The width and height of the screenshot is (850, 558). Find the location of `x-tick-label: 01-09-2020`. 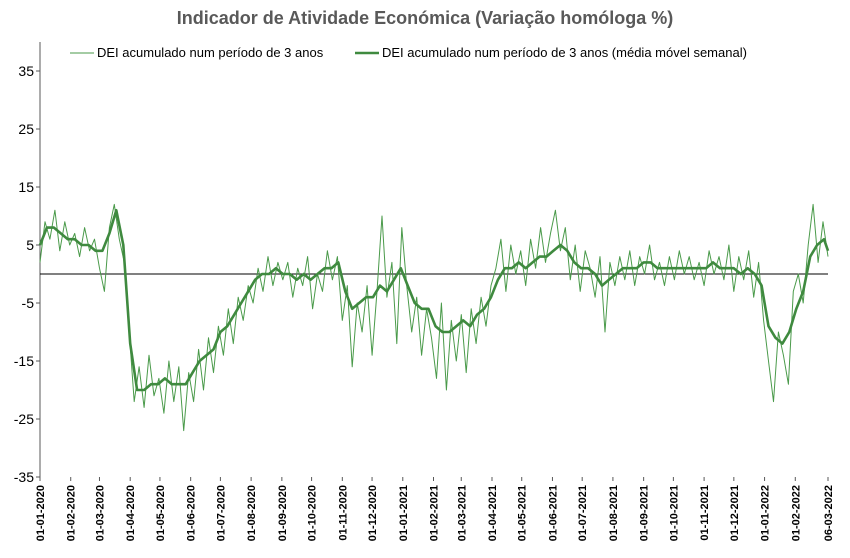

x-tick-label: 01-09-2020 is located at coordinates (283, 513).